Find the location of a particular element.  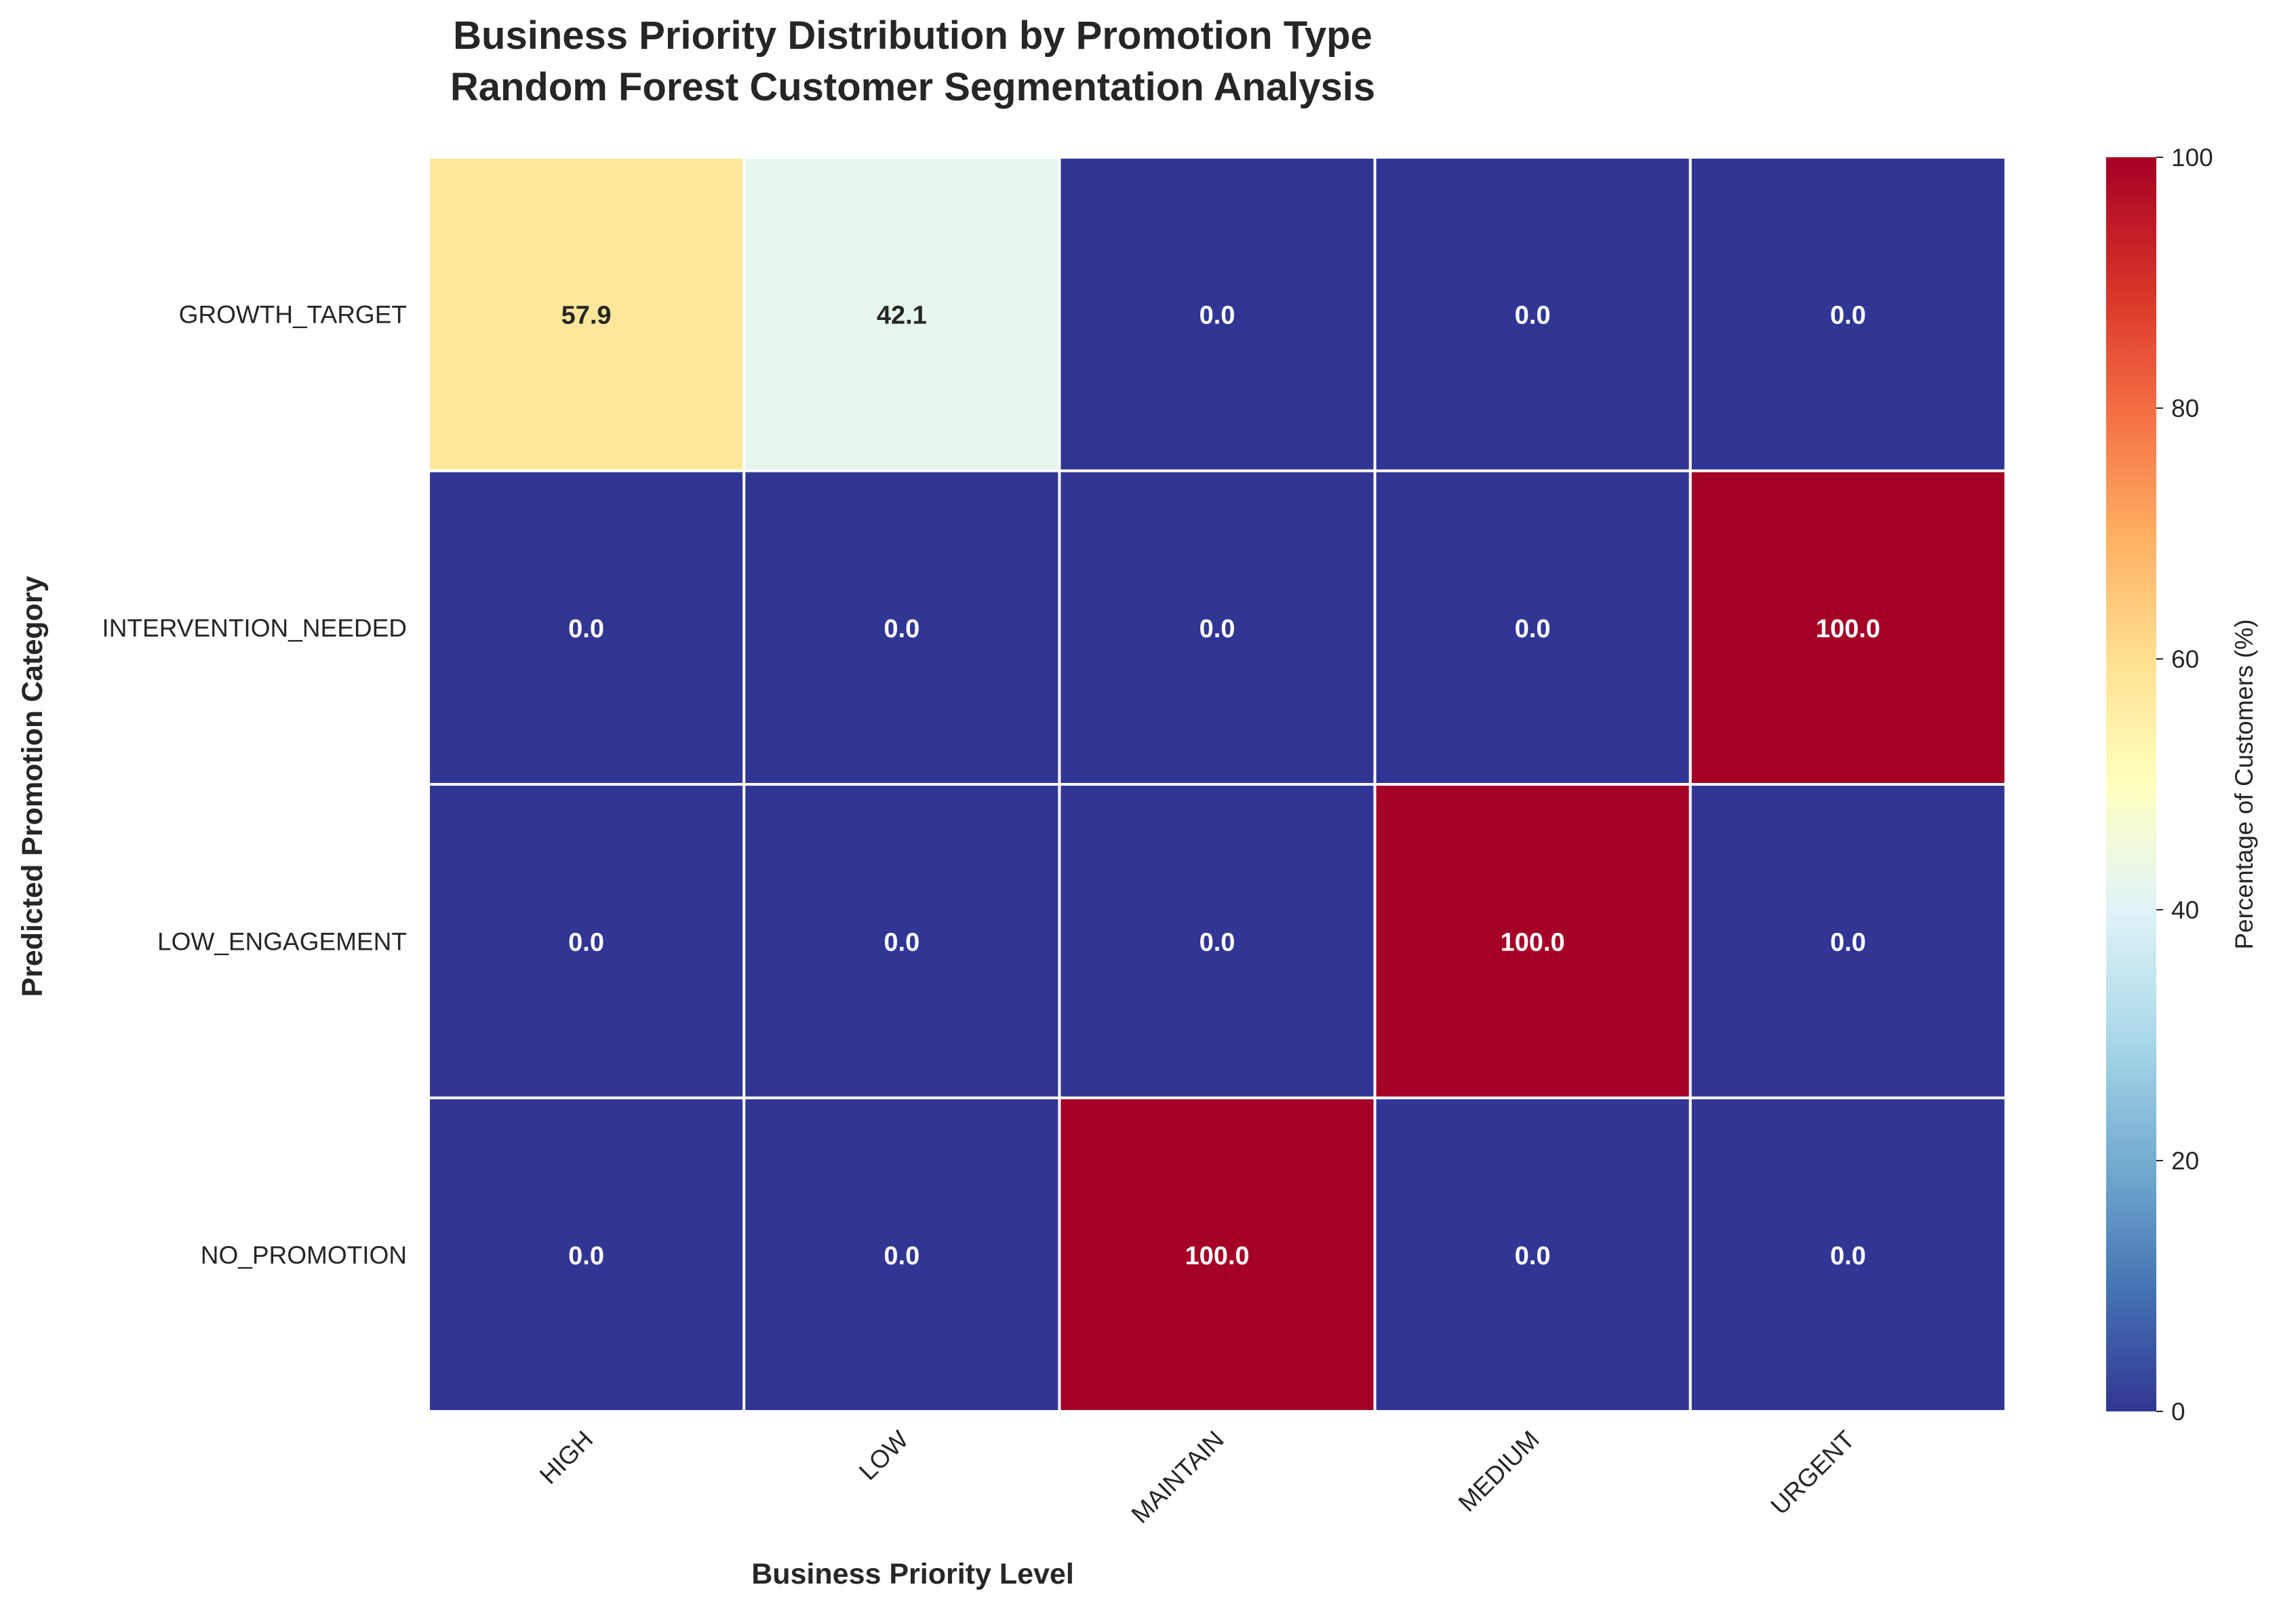

colorbar-tick-label: 60 is located at coordinates (2185, 659).